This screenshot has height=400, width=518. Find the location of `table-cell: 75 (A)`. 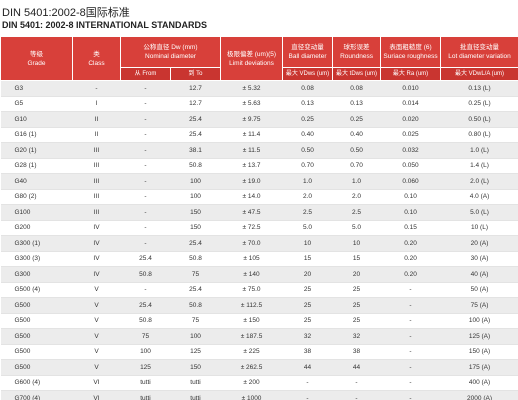

table-cell: 75 (A) is located at coordinates (479, 305).